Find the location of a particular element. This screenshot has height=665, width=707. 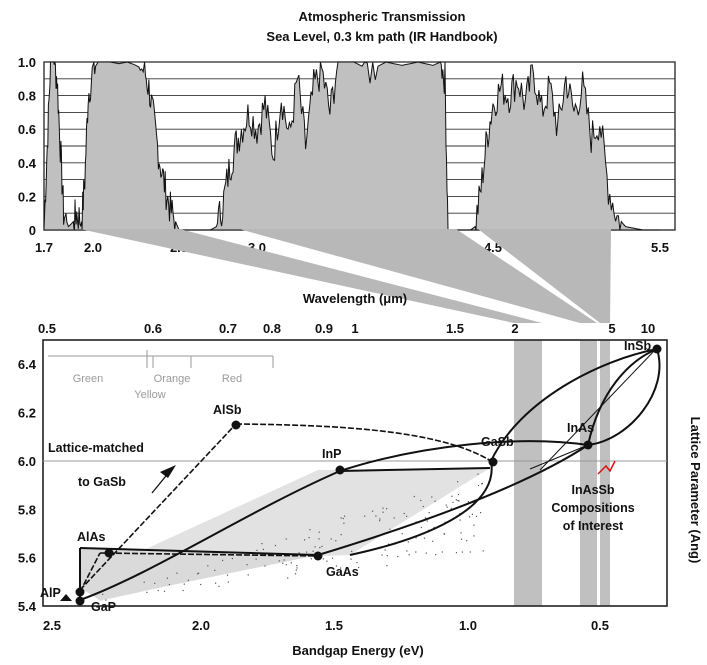

label-gasb: GaSb is located at coordinates (497, 442).